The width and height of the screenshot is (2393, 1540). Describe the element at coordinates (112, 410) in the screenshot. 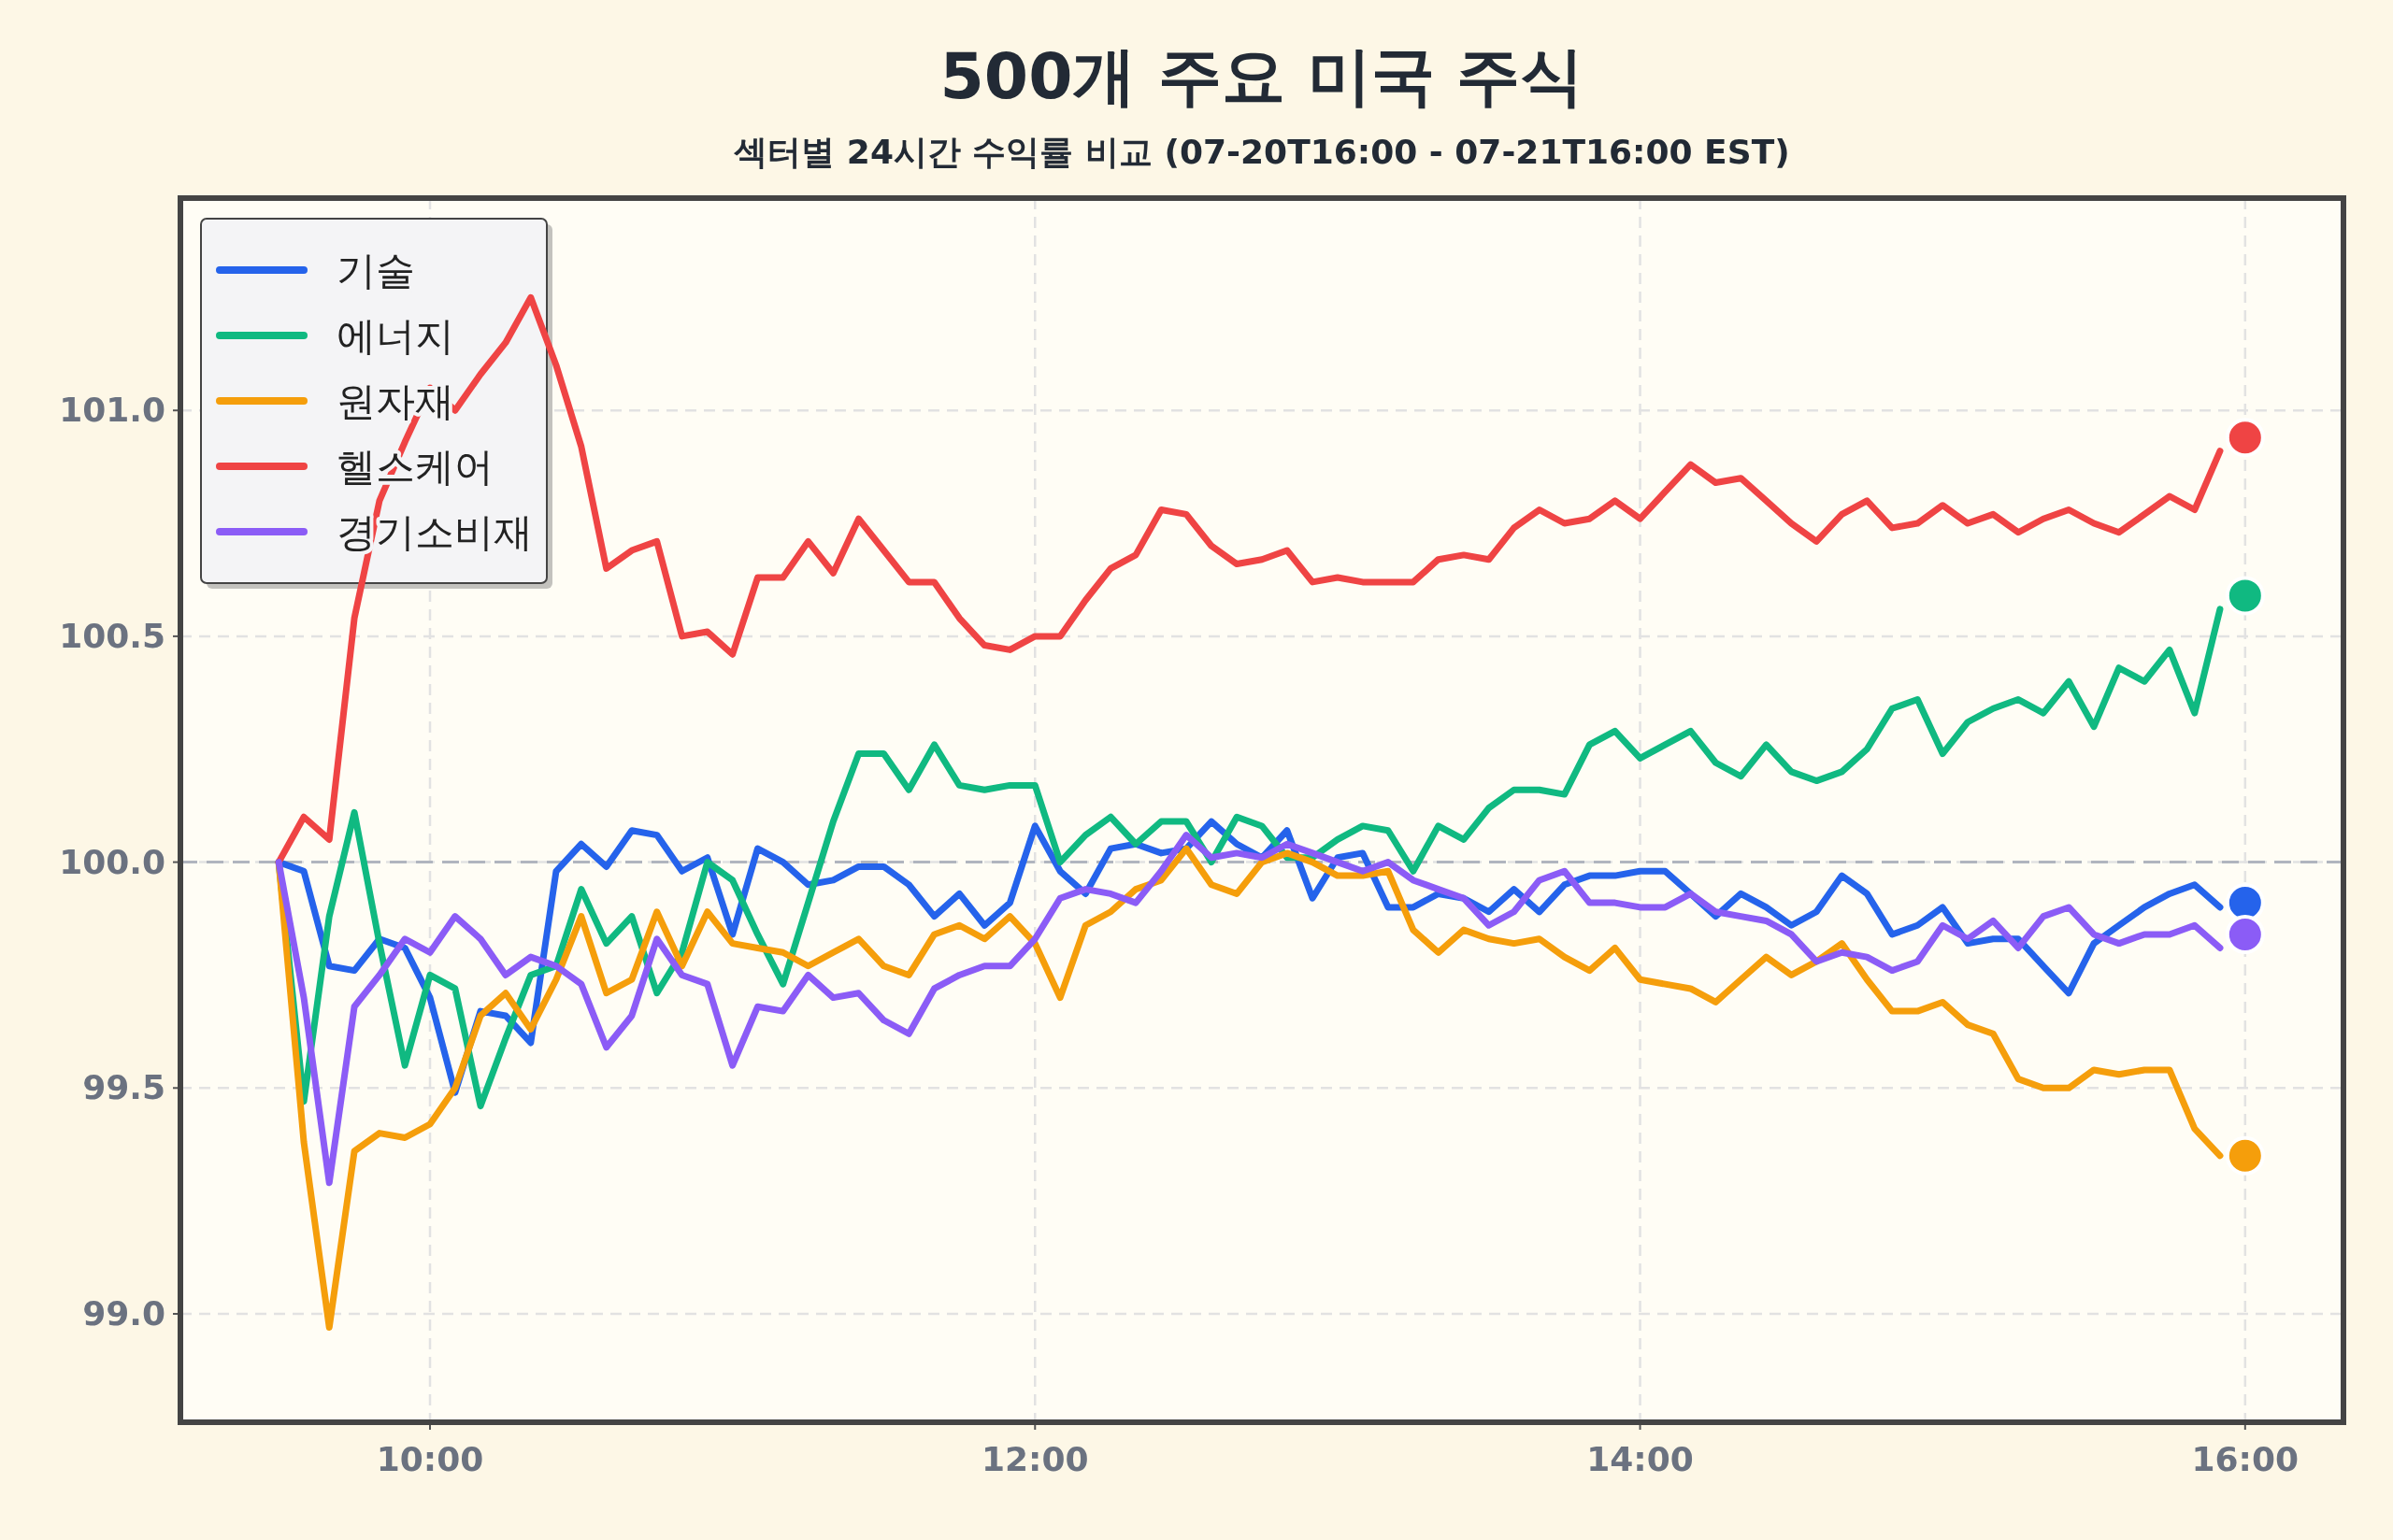

I see `y-tick-label: 101.0` at that location.